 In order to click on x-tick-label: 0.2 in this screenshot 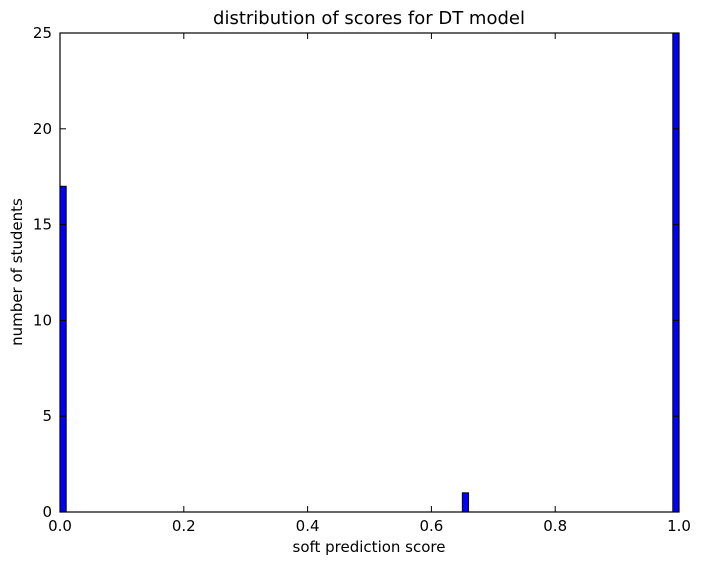, I will do `click(184, 526)`.